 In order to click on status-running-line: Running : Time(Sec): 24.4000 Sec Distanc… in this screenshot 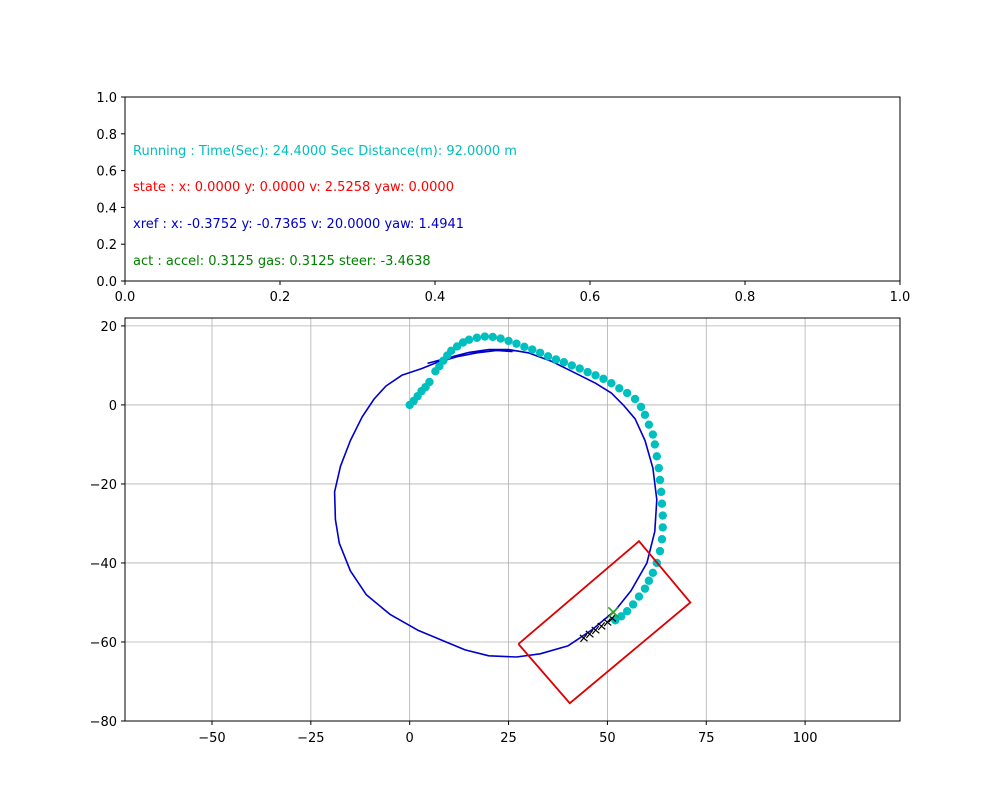, I will do `click(325, 151)`.